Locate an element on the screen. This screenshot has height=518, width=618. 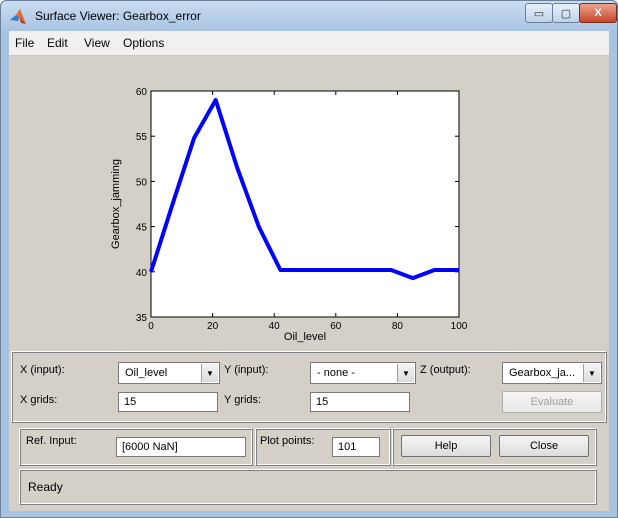
x-tick-label: 0 is located at coordinates (151, 326).